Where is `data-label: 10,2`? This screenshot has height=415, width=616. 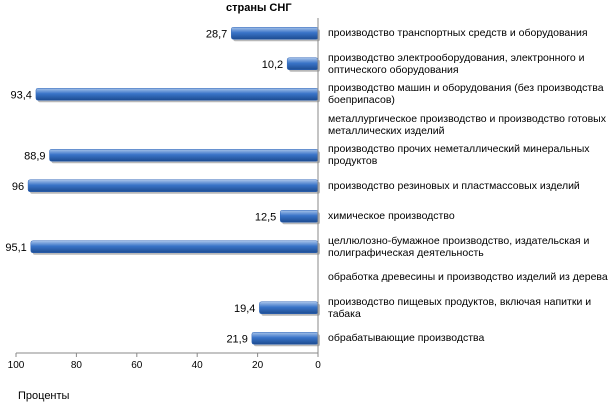
data-label: 10,2 is located at coordinates (272, 65).